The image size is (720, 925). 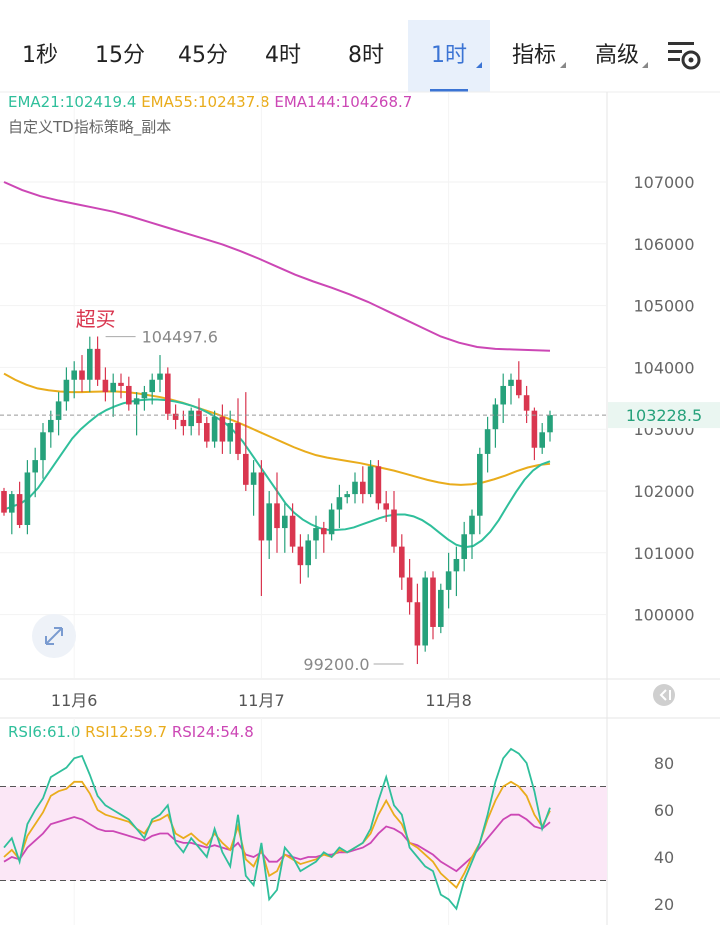 What do you see at coordinates (534, 56) in the screenshot?
I see `tab-指标: 指标` at bounding box center [534, 56].